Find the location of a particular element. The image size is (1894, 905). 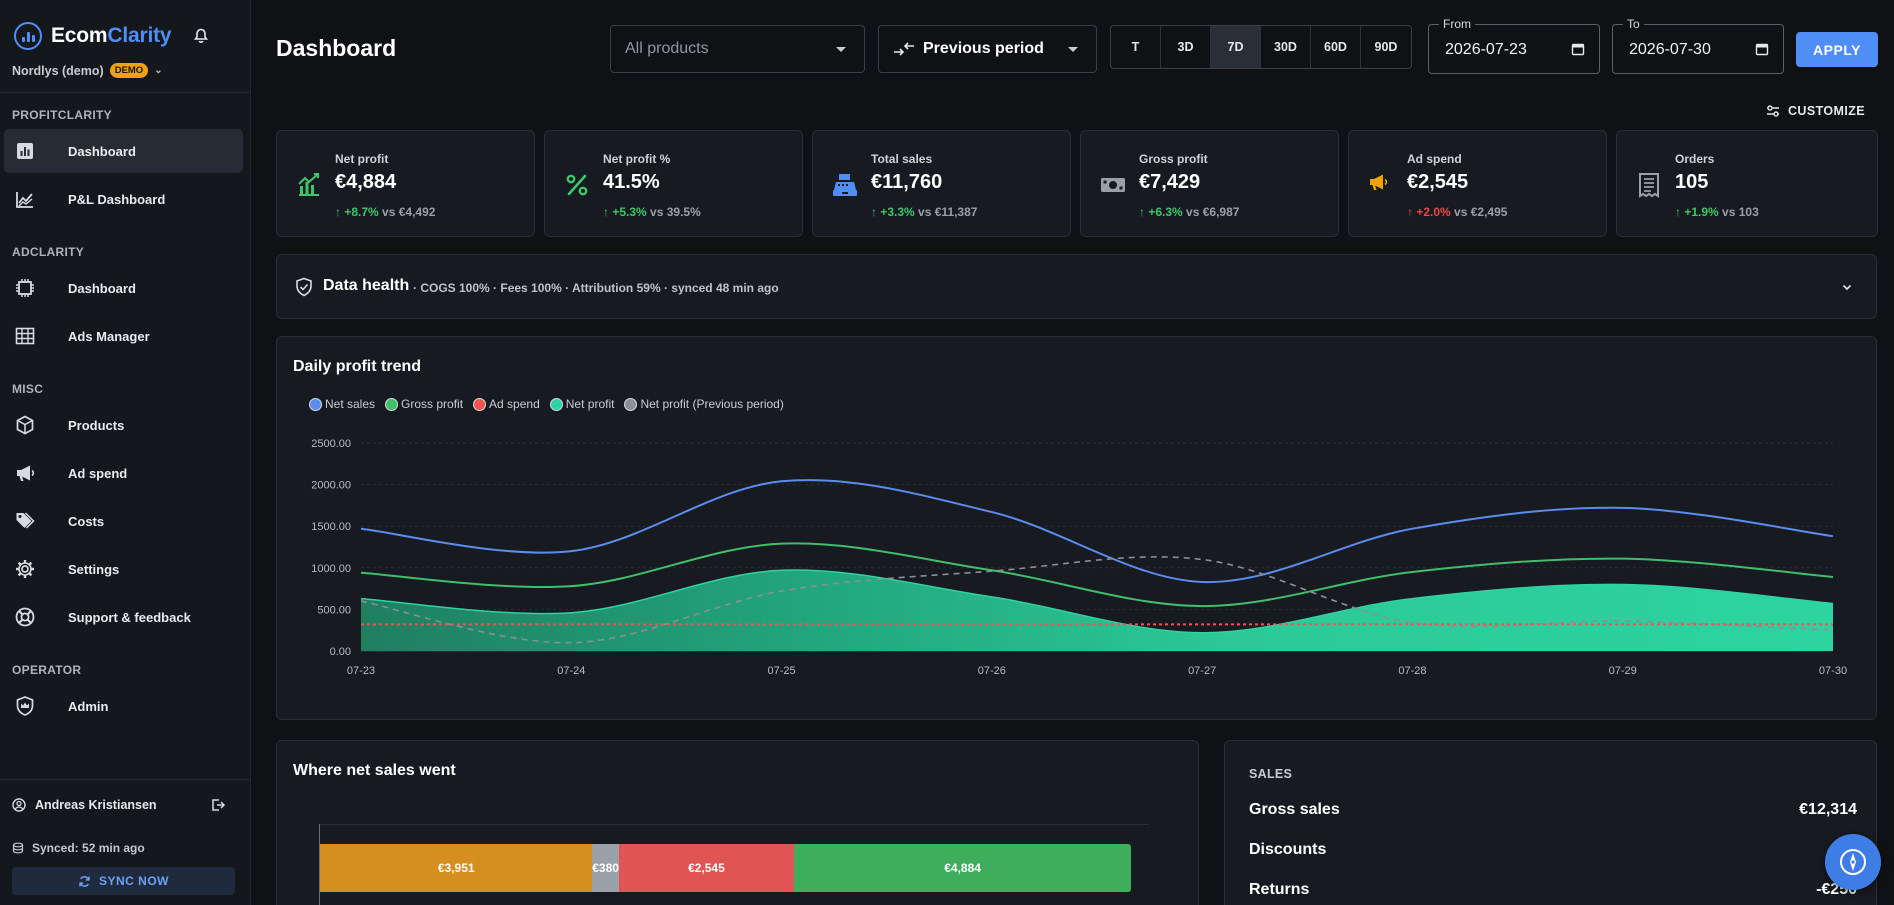

kpi-card-ad-spend: Ad spend €2,545 ↑ +2.0% vs €2,495 is located at coordinates (1477, 183).